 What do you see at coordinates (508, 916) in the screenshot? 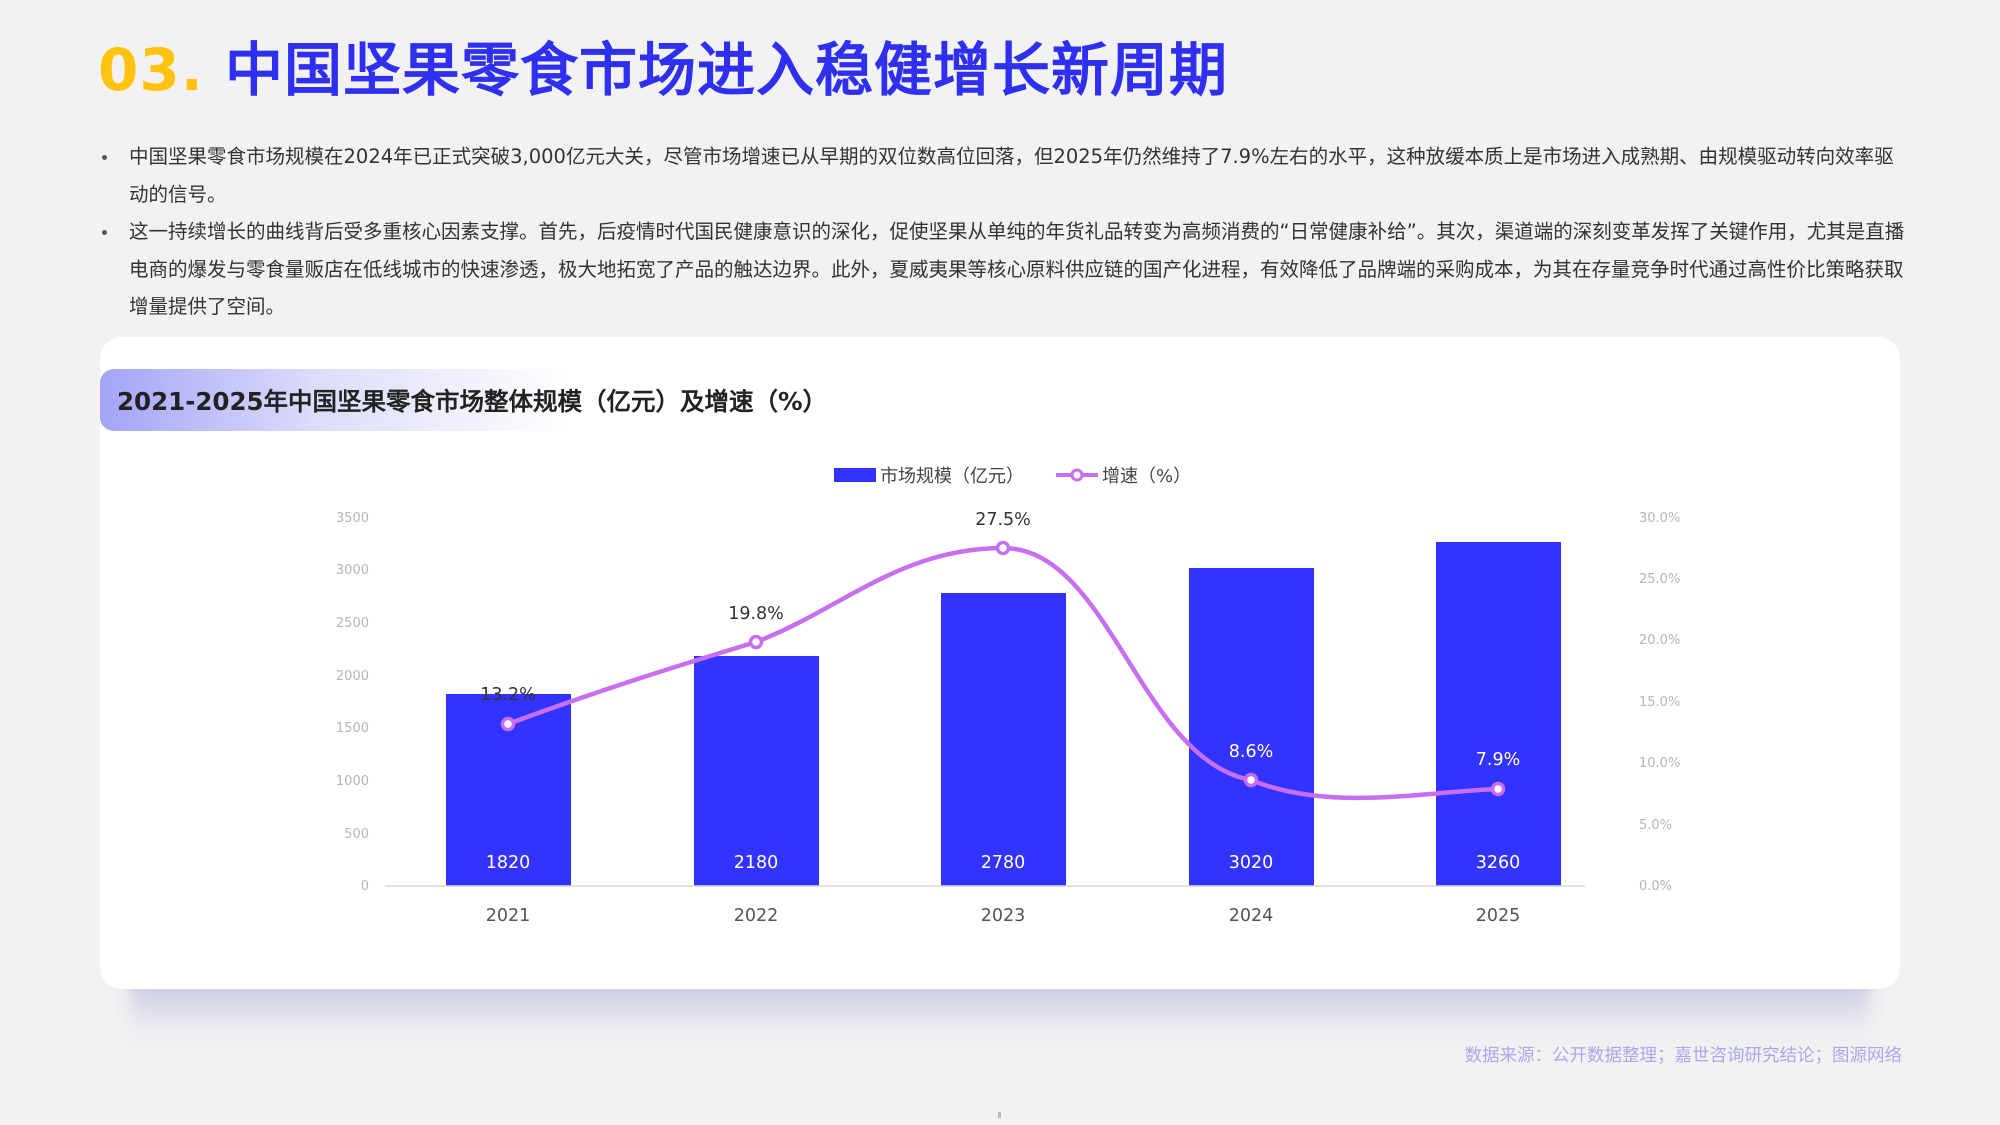
I see `svg-text: 2021` at bounding box center [508, 916].